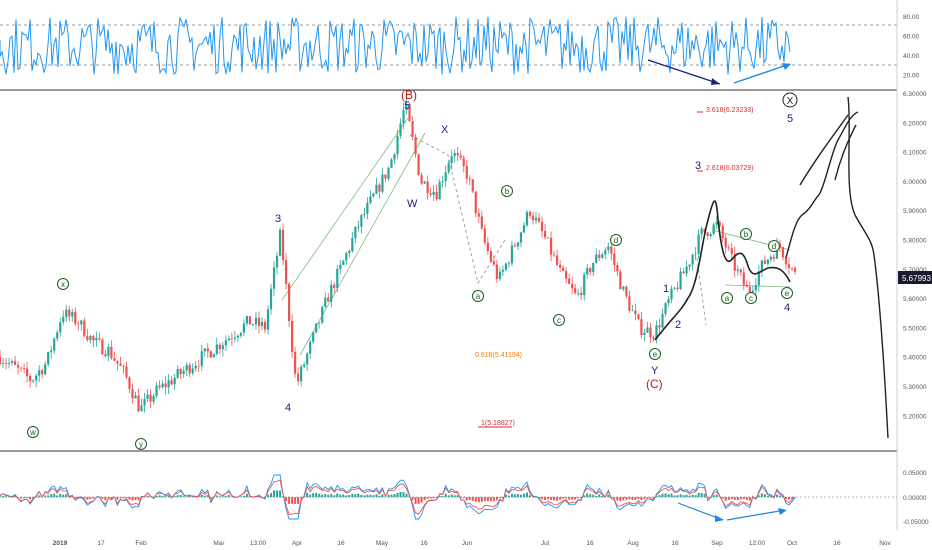 The width and height of the screenshot is (932, 550). What do you see at coordinates (655, 354) in the screenshot?
I see `svg-text: e` at bounding box center [655, 354].